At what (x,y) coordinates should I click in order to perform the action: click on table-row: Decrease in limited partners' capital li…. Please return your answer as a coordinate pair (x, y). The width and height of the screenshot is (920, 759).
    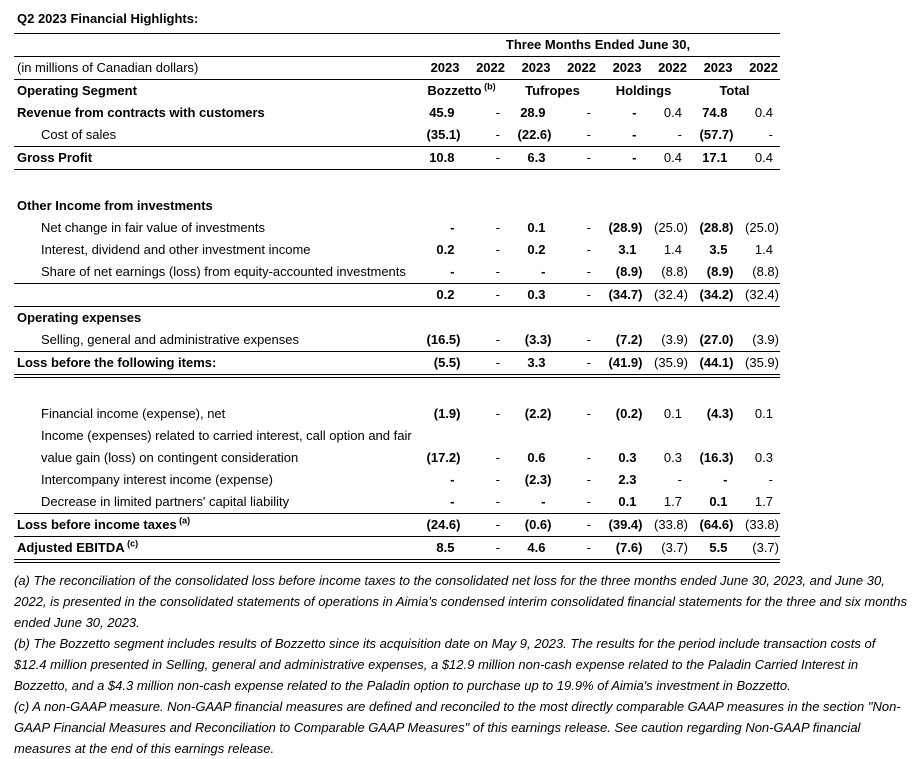
    Looking at the image, I should click on (397, 502).